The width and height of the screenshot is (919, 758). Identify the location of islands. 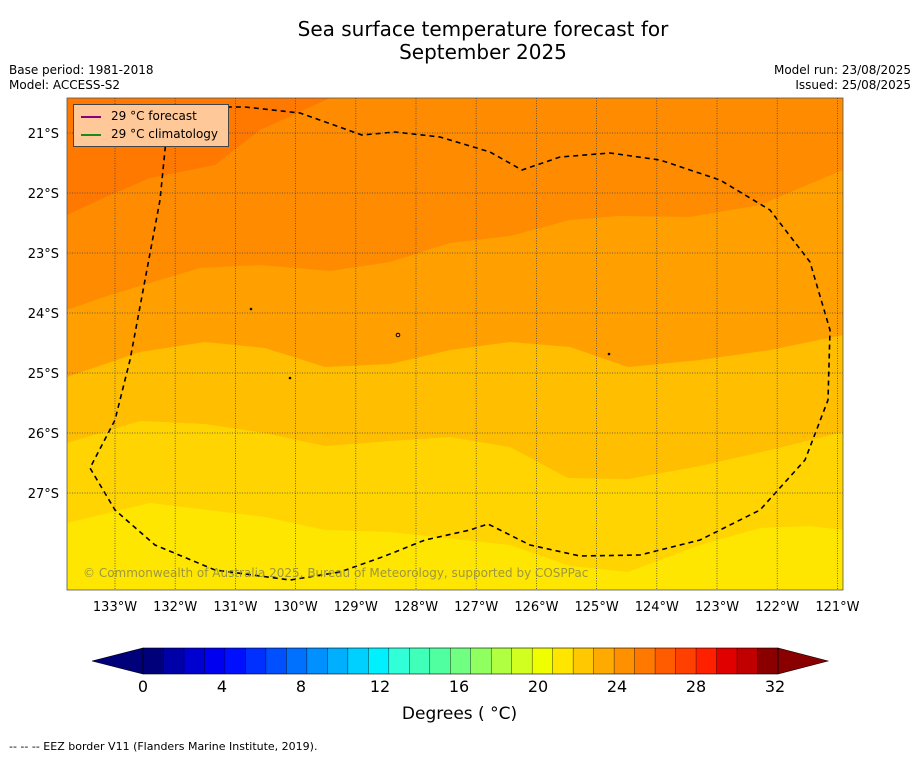
(430, 343).